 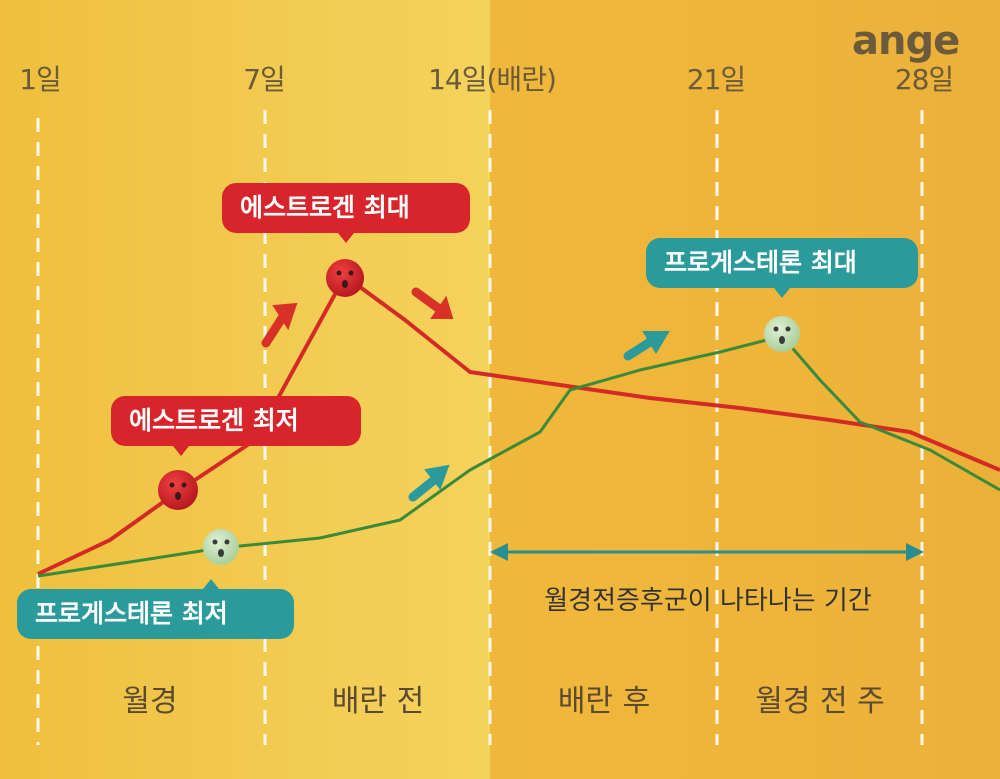 I want to click on estrogen-rise-arrow-icon, so click(x=279, y=325).